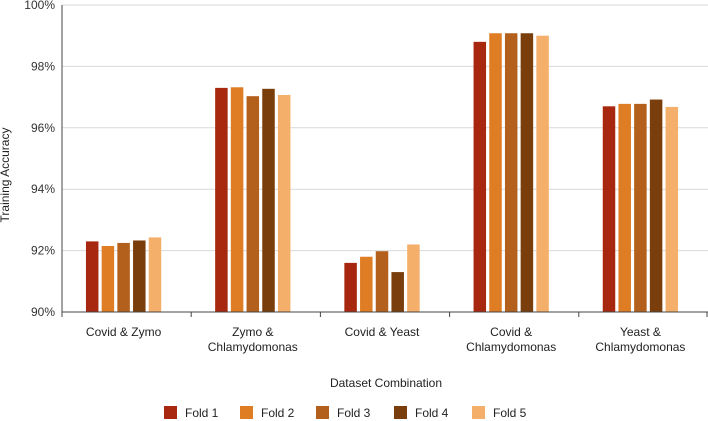  I want to click on y-tick-label: 90%, so click(43, 312).